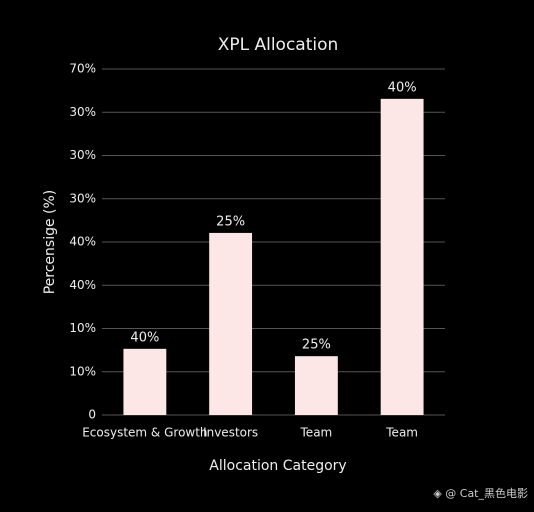 This screenshot has height=512, width=534. I want to click on chart-title: XPL Allocation, so click(278, 45).